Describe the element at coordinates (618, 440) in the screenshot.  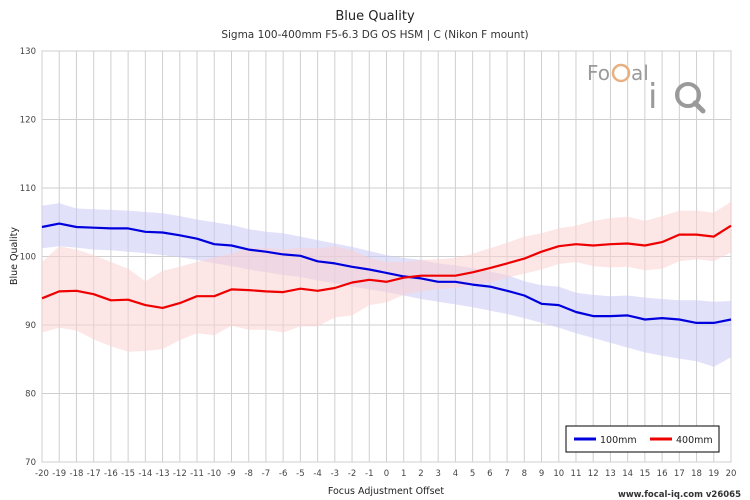
I see `legend-label-100mm: 100mm` at that location.